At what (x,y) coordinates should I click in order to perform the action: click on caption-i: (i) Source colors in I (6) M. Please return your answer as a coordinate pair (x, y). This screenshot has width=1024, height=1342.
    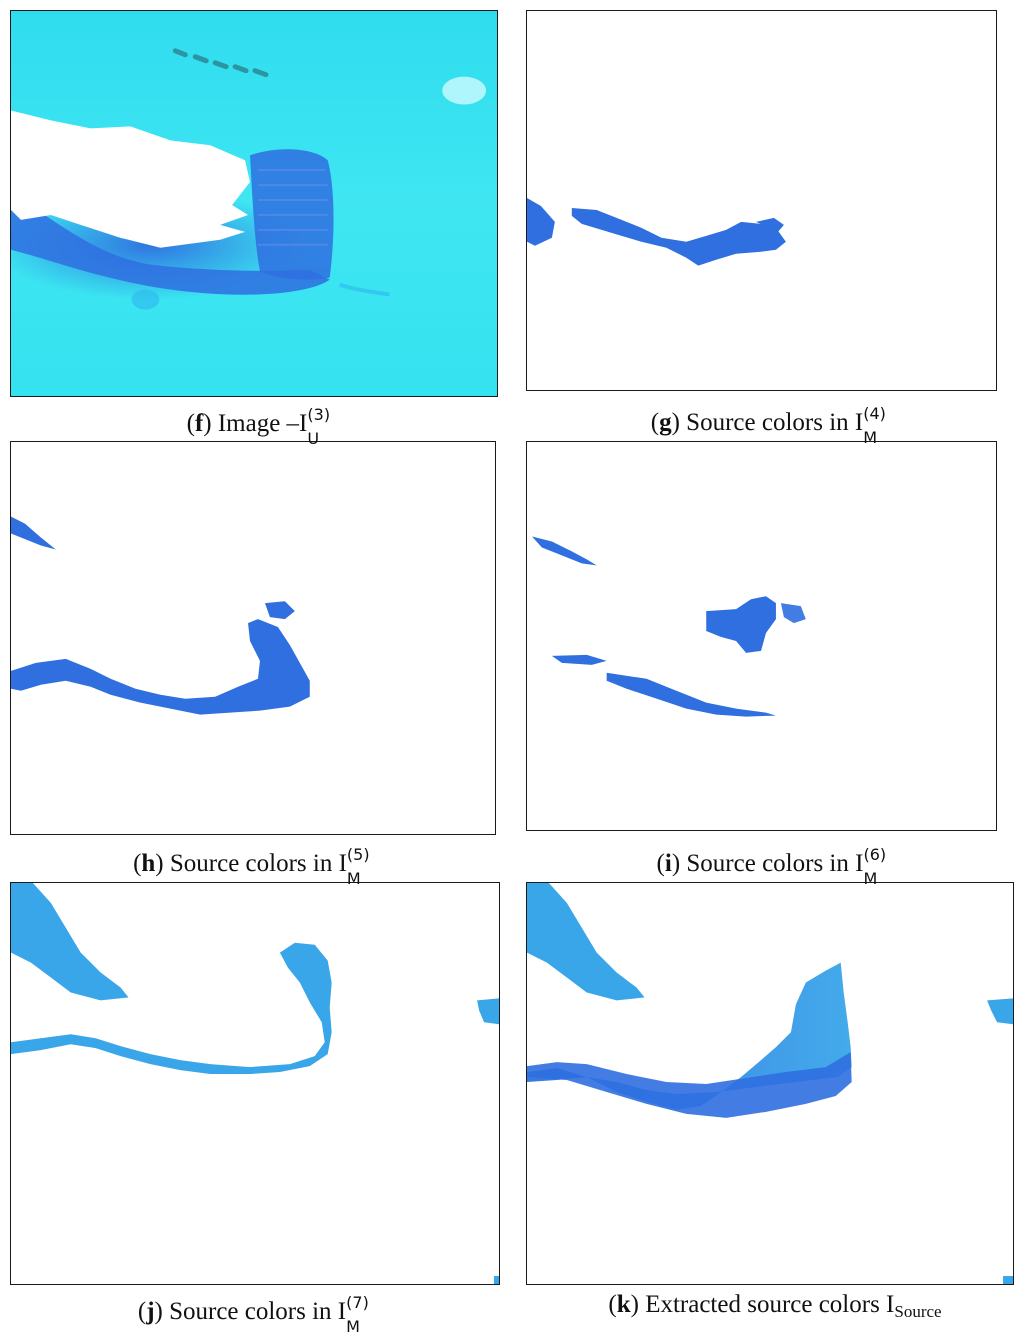
    Looking at the image, I should click on (773, 866).